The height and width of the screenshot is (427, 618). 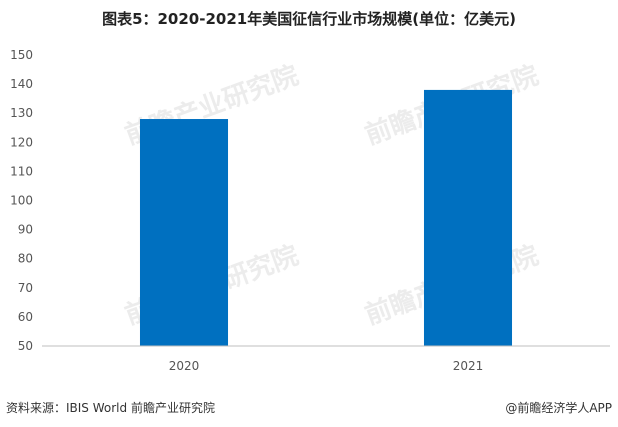 I want to click on x-tick-label: 2021, so click(x=468, y=366).